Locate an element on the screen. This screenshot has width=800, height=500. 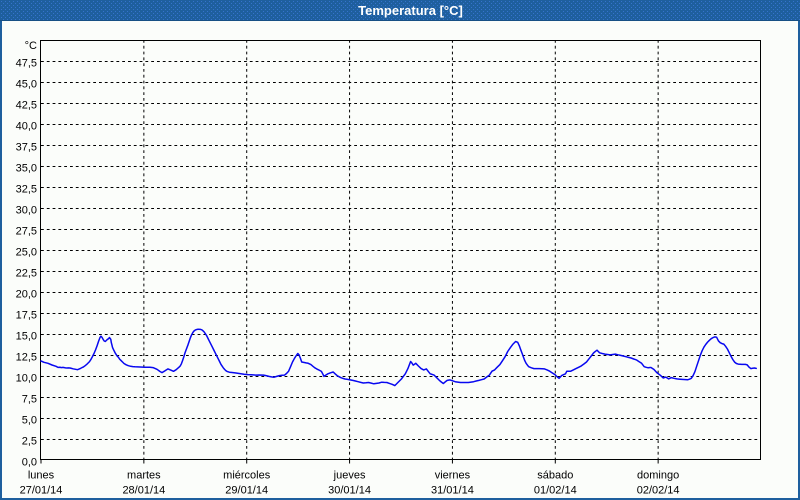
svg-text: 37,5 is located at coordinates (26, 148).